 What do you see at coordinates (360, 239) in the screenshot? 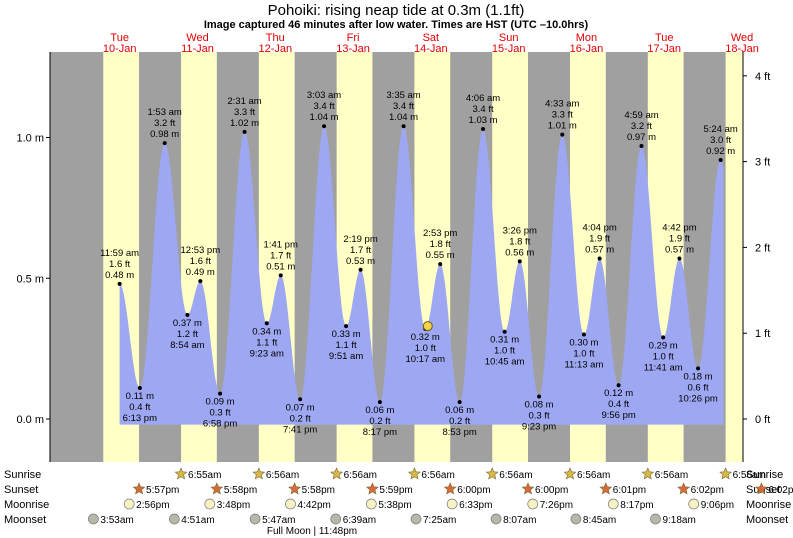
I see `tide-label: 2:19 pm` at bounding box center [360, 239].